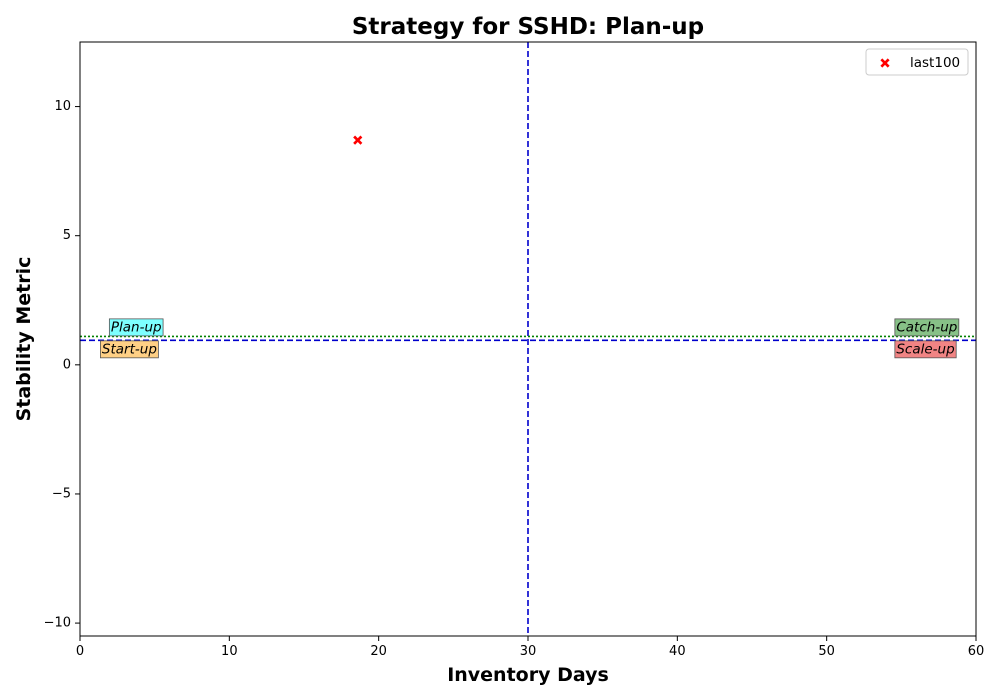 The image size is (1000, 700). What do you see at coordinates (528, 27) in the screenshot?
I see `chart-title: Strategy for SSHD: Plan-up` at bounding box center [528, 27].